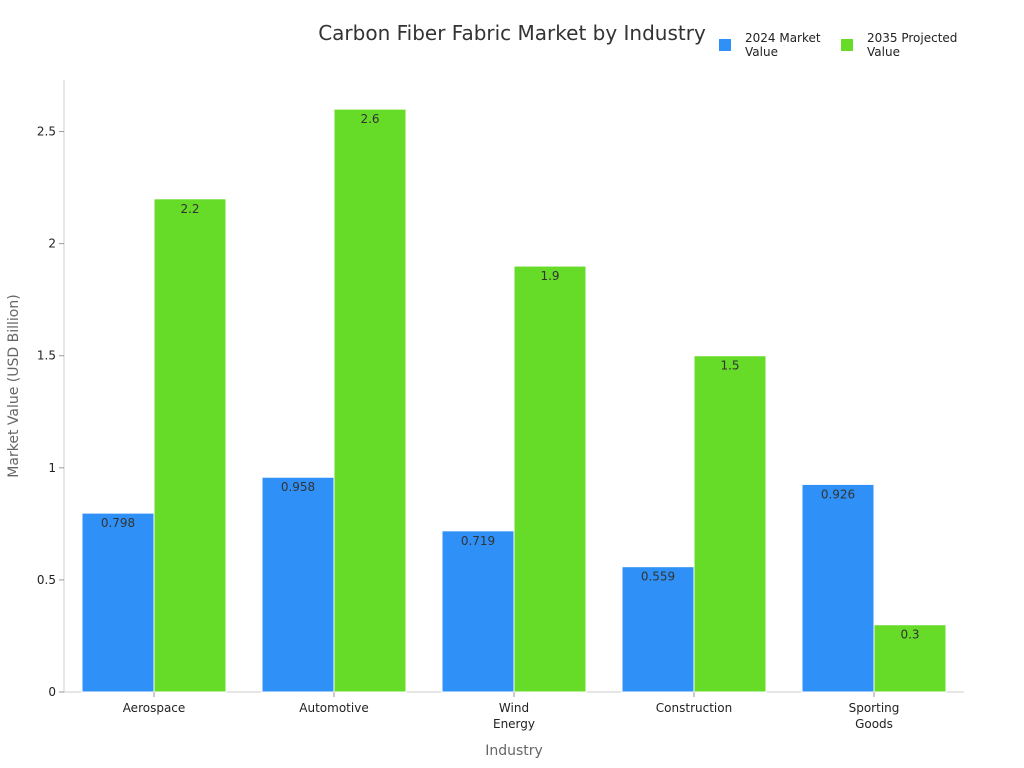 The image size is (1024, 768). Describe the element at coordinates (46, 356) in the screenshot. I see `y-tick-label: 1.5` at that location.